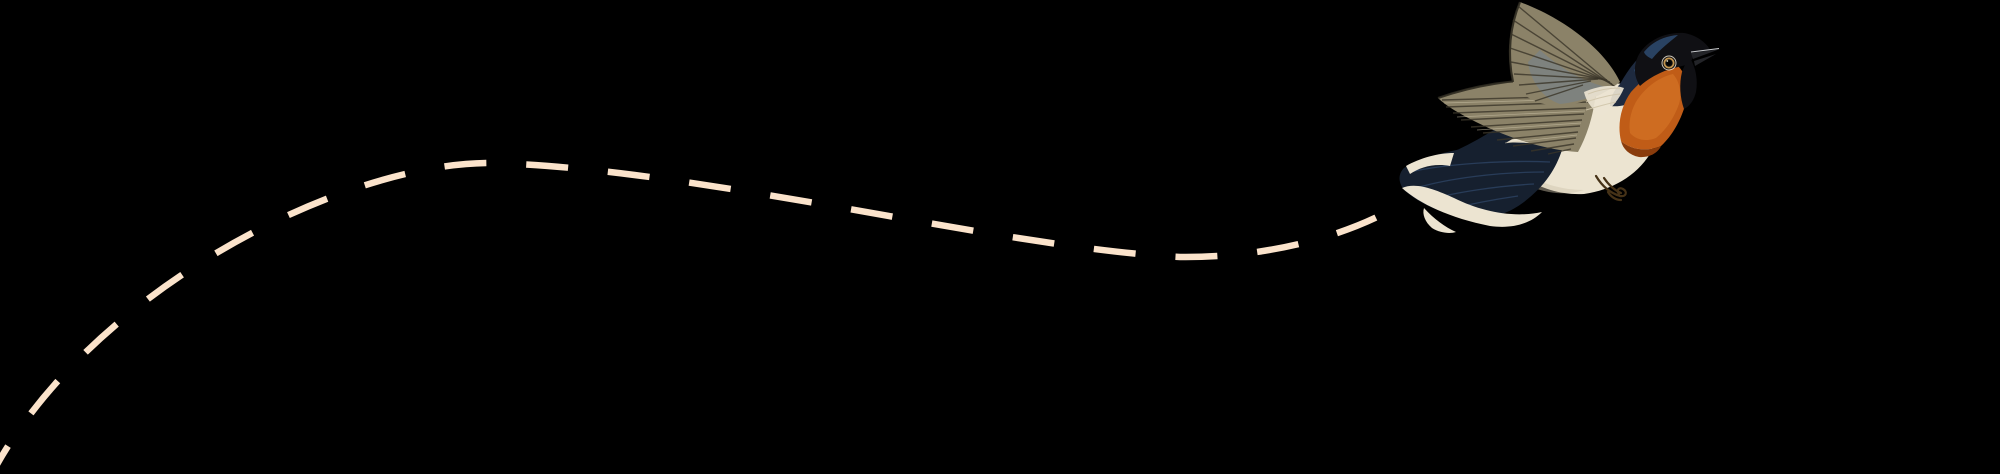 The image size is (2000, 474). I want to click on bird-tail-white-tip-bottom, so click(1439, 220).